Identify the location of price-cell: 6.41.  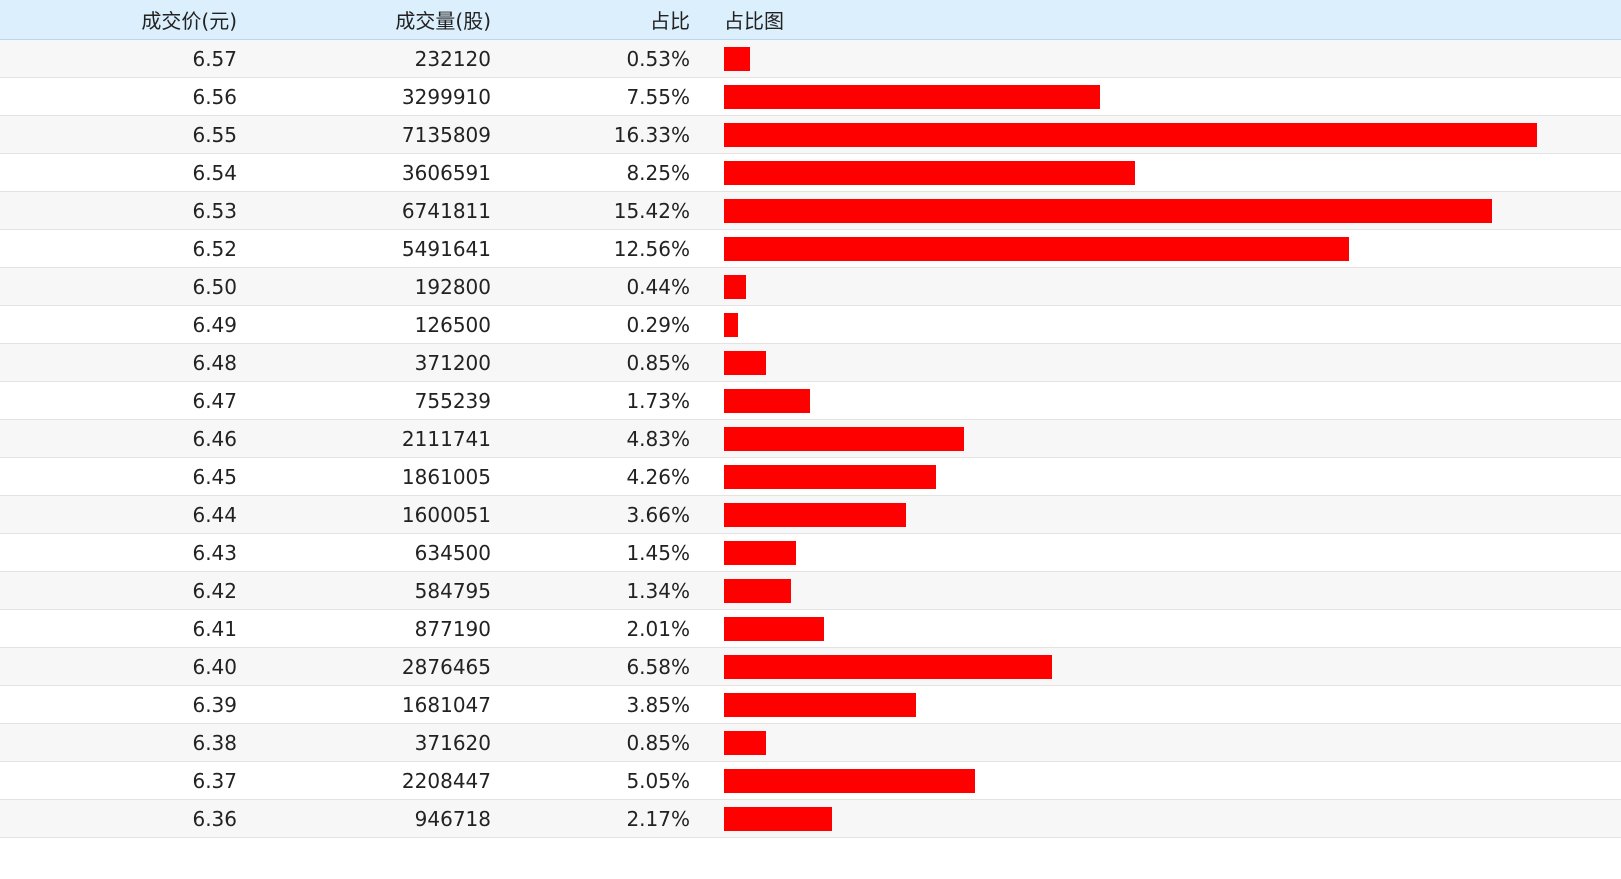
(214, 628).